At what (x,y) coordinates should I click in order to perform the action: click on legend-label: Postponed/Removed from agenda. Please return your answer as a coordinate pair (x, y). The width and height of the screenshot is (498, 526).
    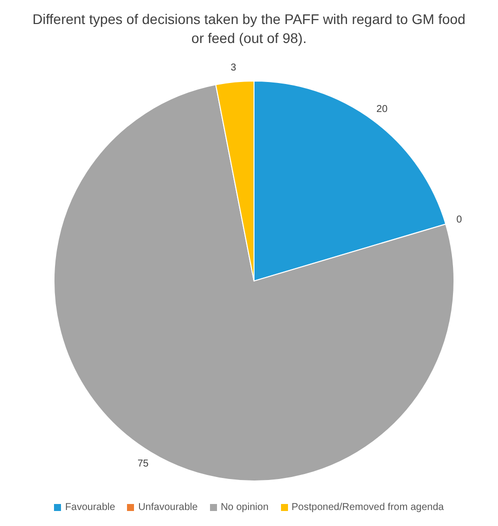
    Looking at the image, I should click on (368, 507).